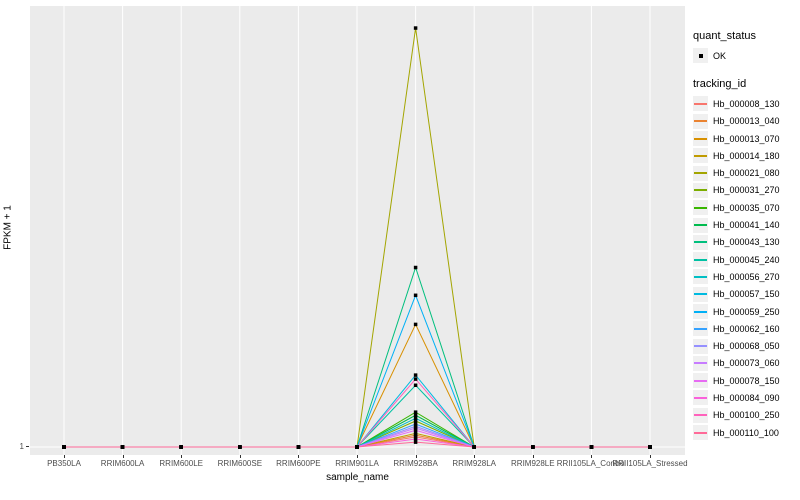 The height and width of the screenshot is (500, 800). I want to click on legend-item-label: Hb_000073_060, so click(746, 363).